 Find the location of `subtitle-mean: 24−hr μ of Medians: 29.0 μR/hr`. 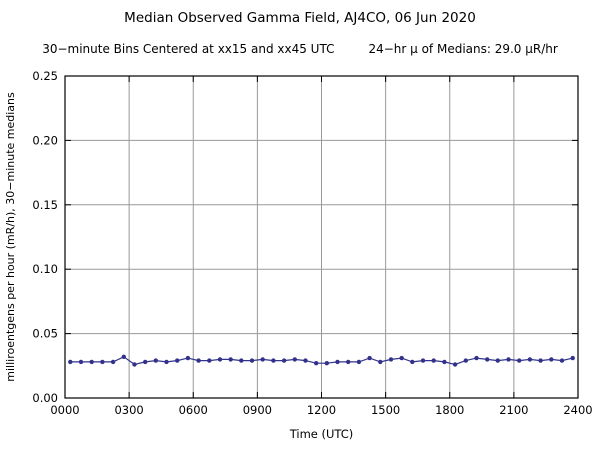

subtitle-mean: 24−hr μ of Medians: 29.0 μR/hr is located at coordinates (463, 49).